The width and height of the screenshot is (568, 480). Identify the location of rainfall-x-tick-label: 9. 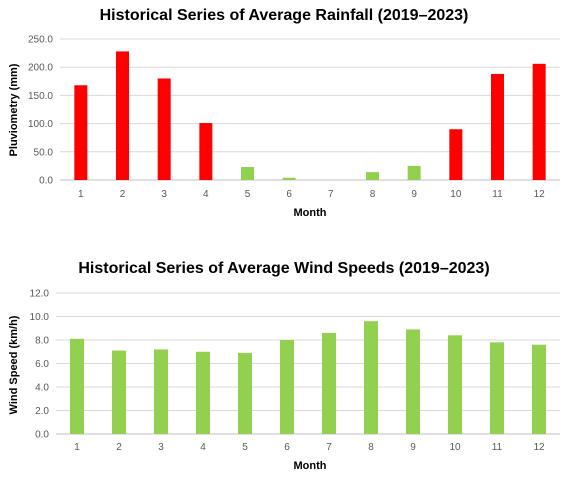
(414, 194).